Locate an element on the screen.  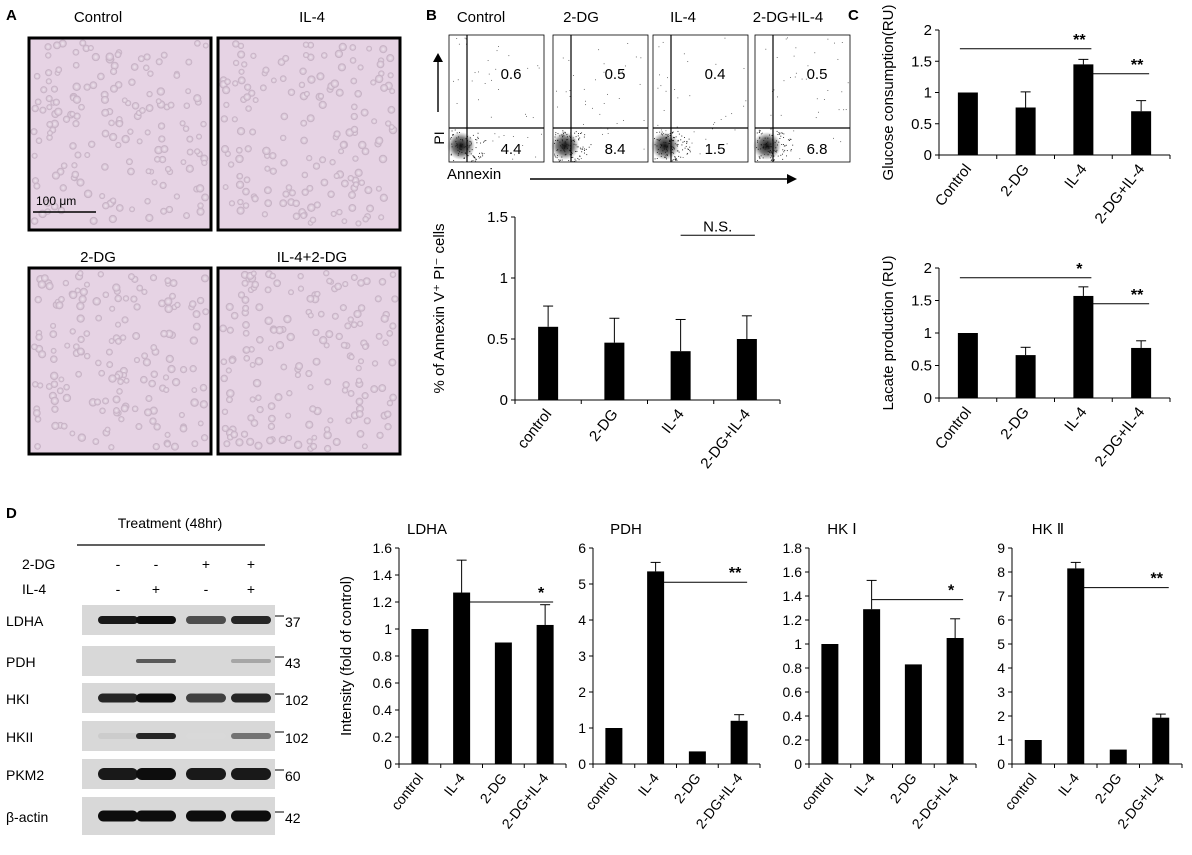
blot-band is located at coordinates (118, 816).